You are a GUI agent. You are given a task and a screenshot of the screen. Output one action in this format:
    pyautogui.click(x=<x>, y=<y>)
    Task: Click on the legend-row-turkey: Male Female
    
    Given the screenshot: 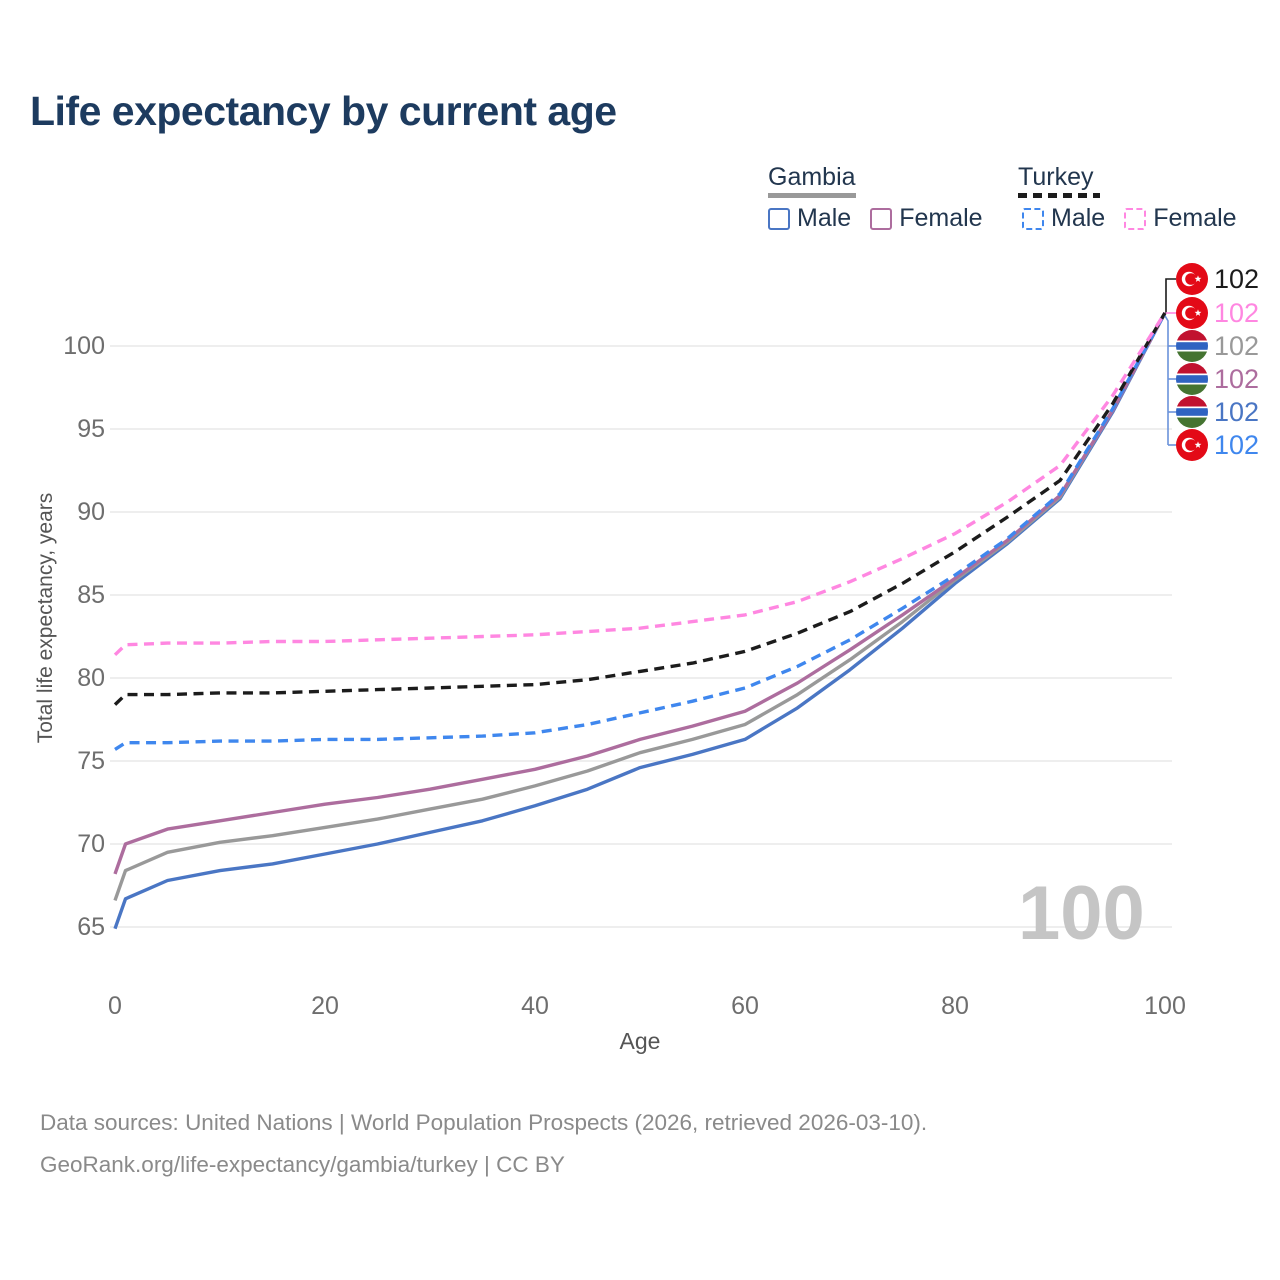 What is the action you would take?
    pyautogui.click(x=1129, y=218)
    